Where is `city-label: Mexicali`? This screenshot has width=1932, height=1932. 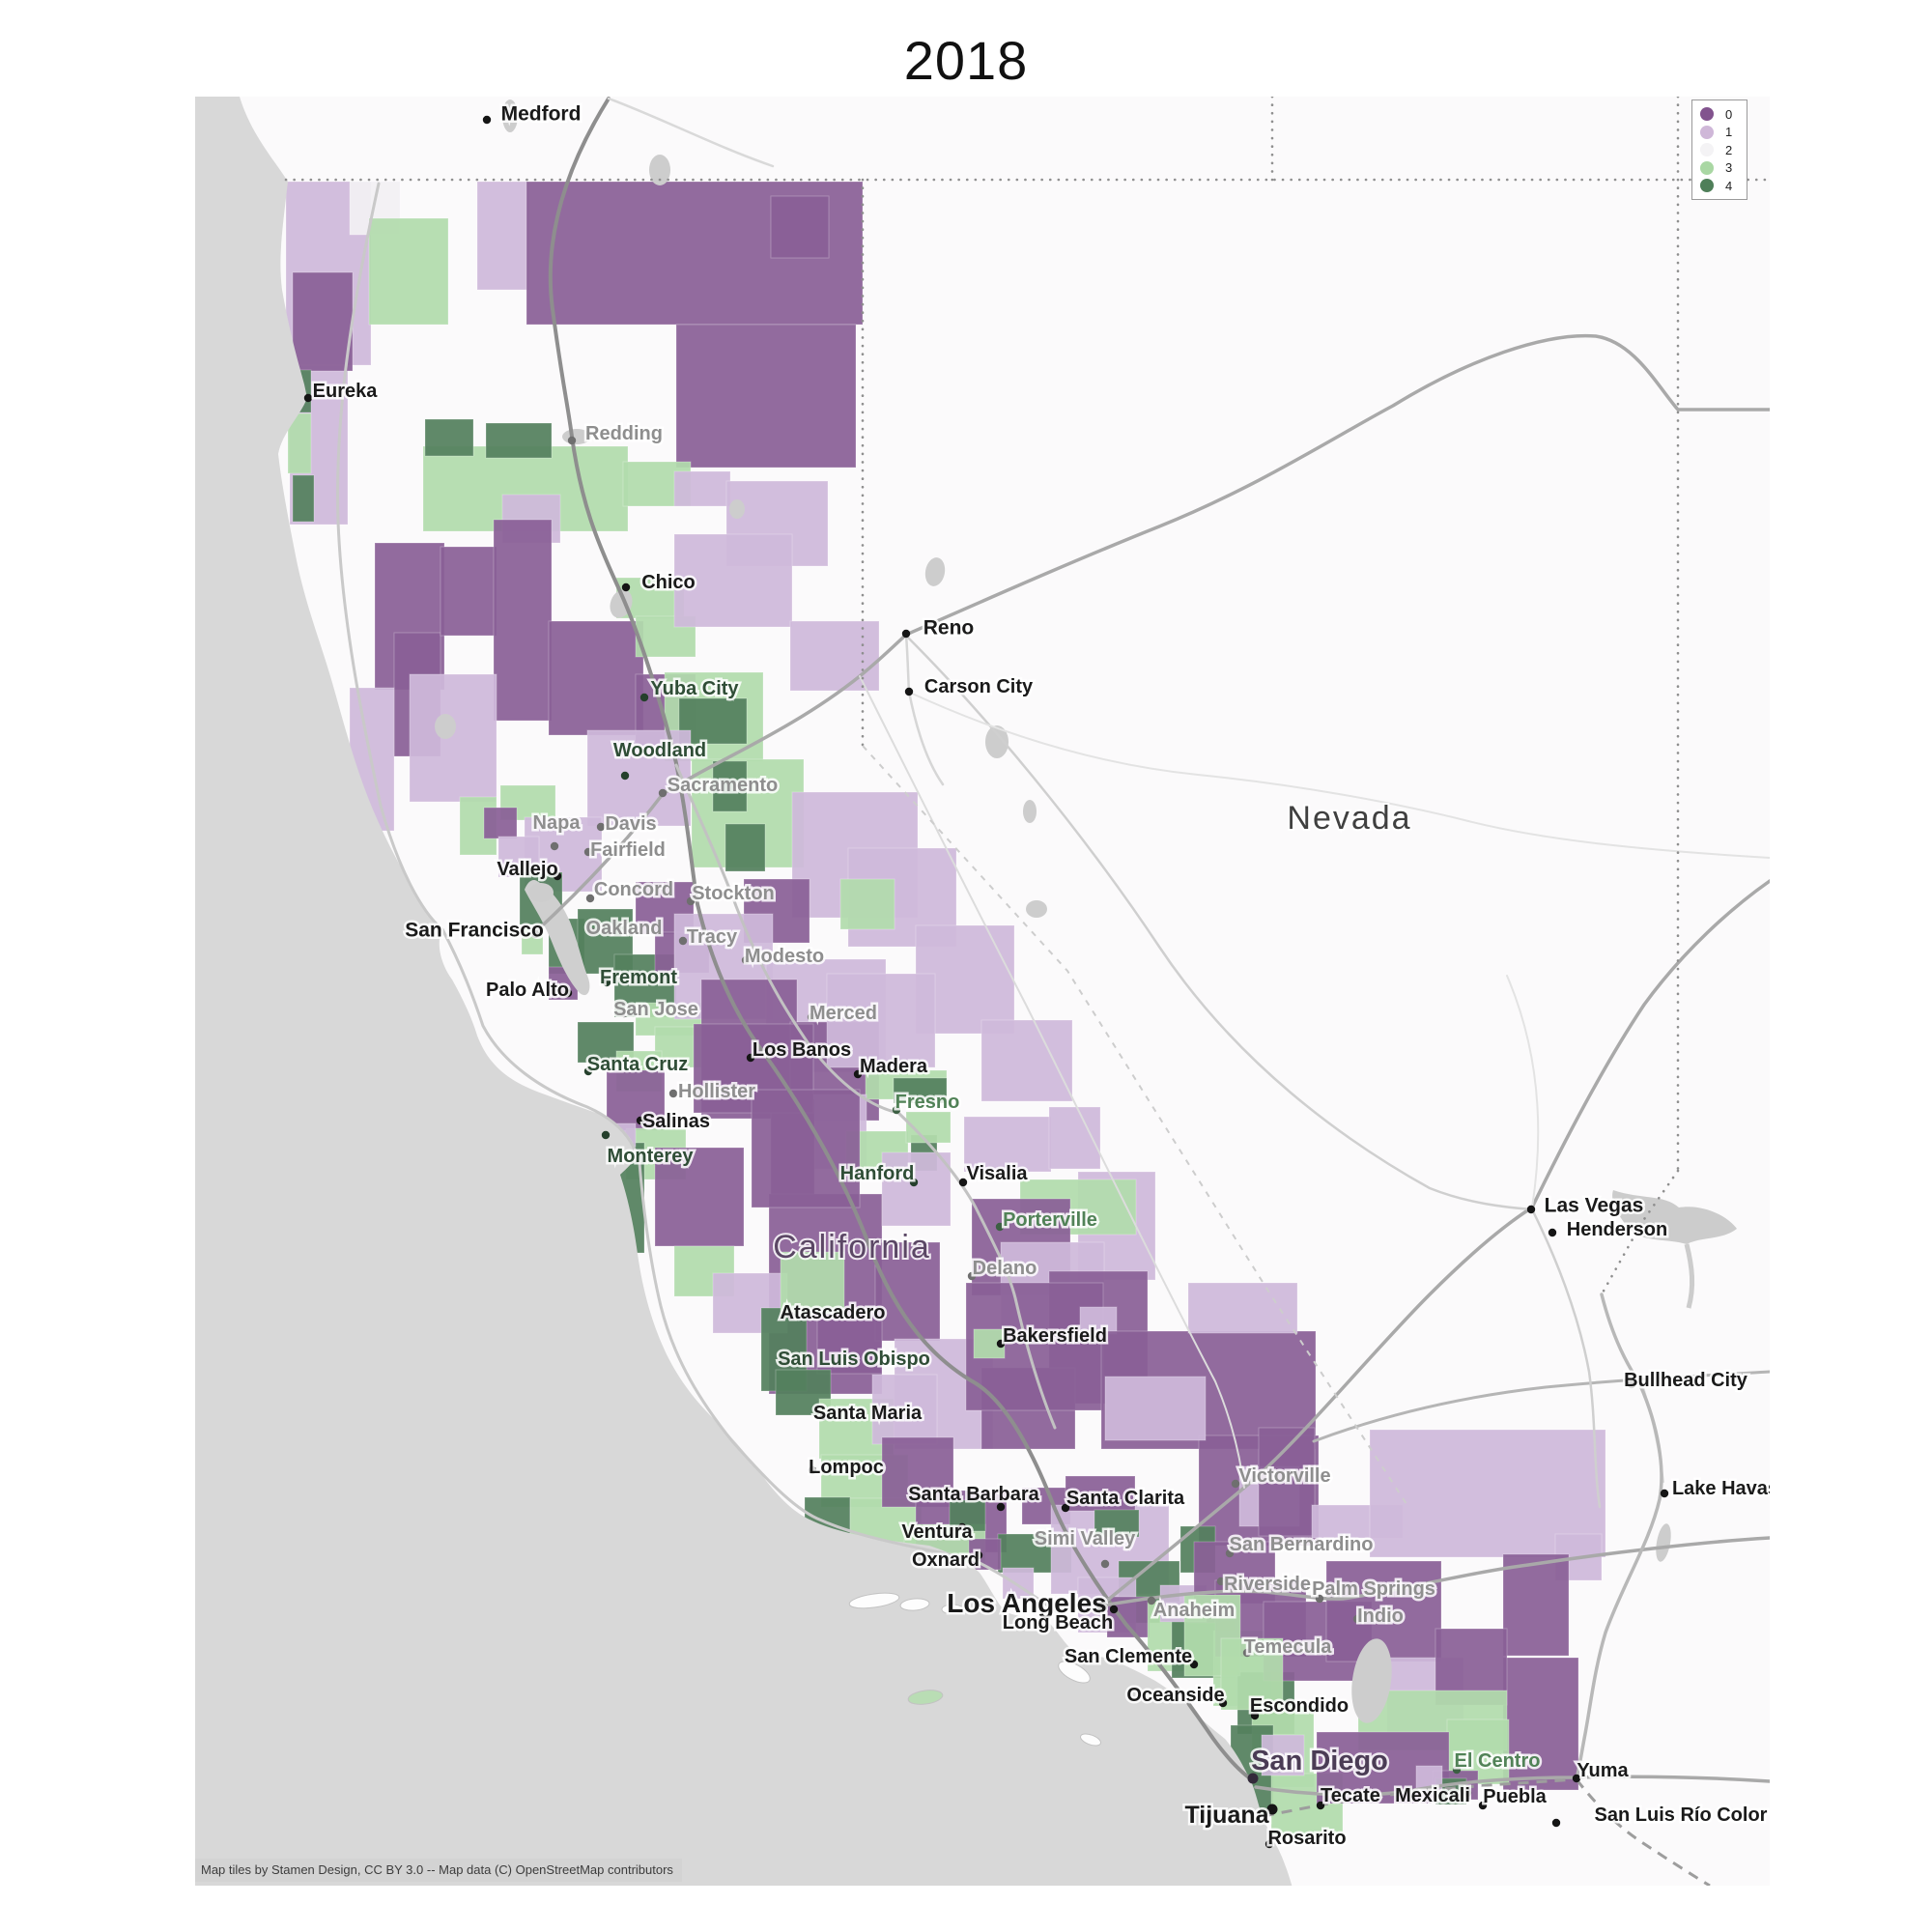
city-label: Mexicali is located at coordinates (1432, 1795).